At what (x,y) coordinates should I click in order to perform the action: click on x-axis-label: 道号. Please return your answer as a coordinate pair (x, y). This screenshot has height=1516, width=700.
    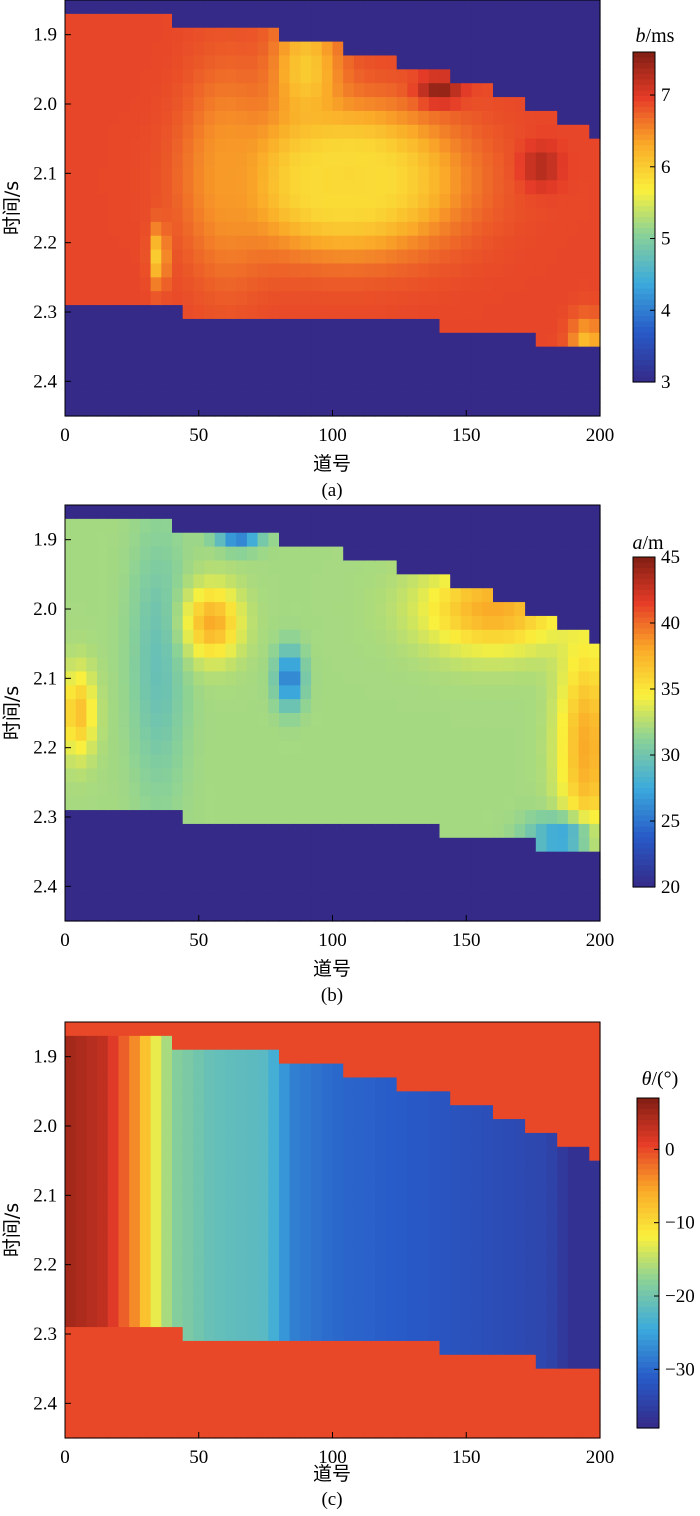
    Looking at the image, I should click on (332, 1474).